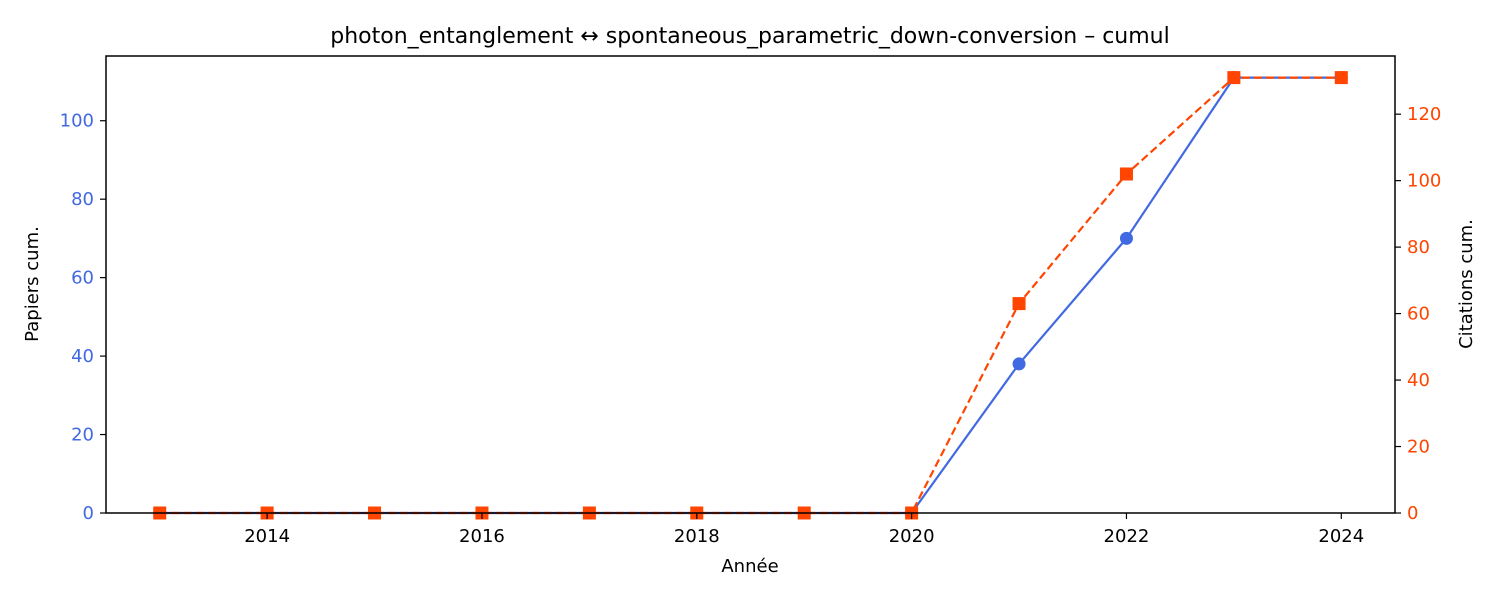 Image resolution: width=1500 pixels, height=600 pixels. What do you see at coordinates (1418, 247) in the screenshot?
I see `y-right-tick-label: 80` at bounding box center [1418, 247].